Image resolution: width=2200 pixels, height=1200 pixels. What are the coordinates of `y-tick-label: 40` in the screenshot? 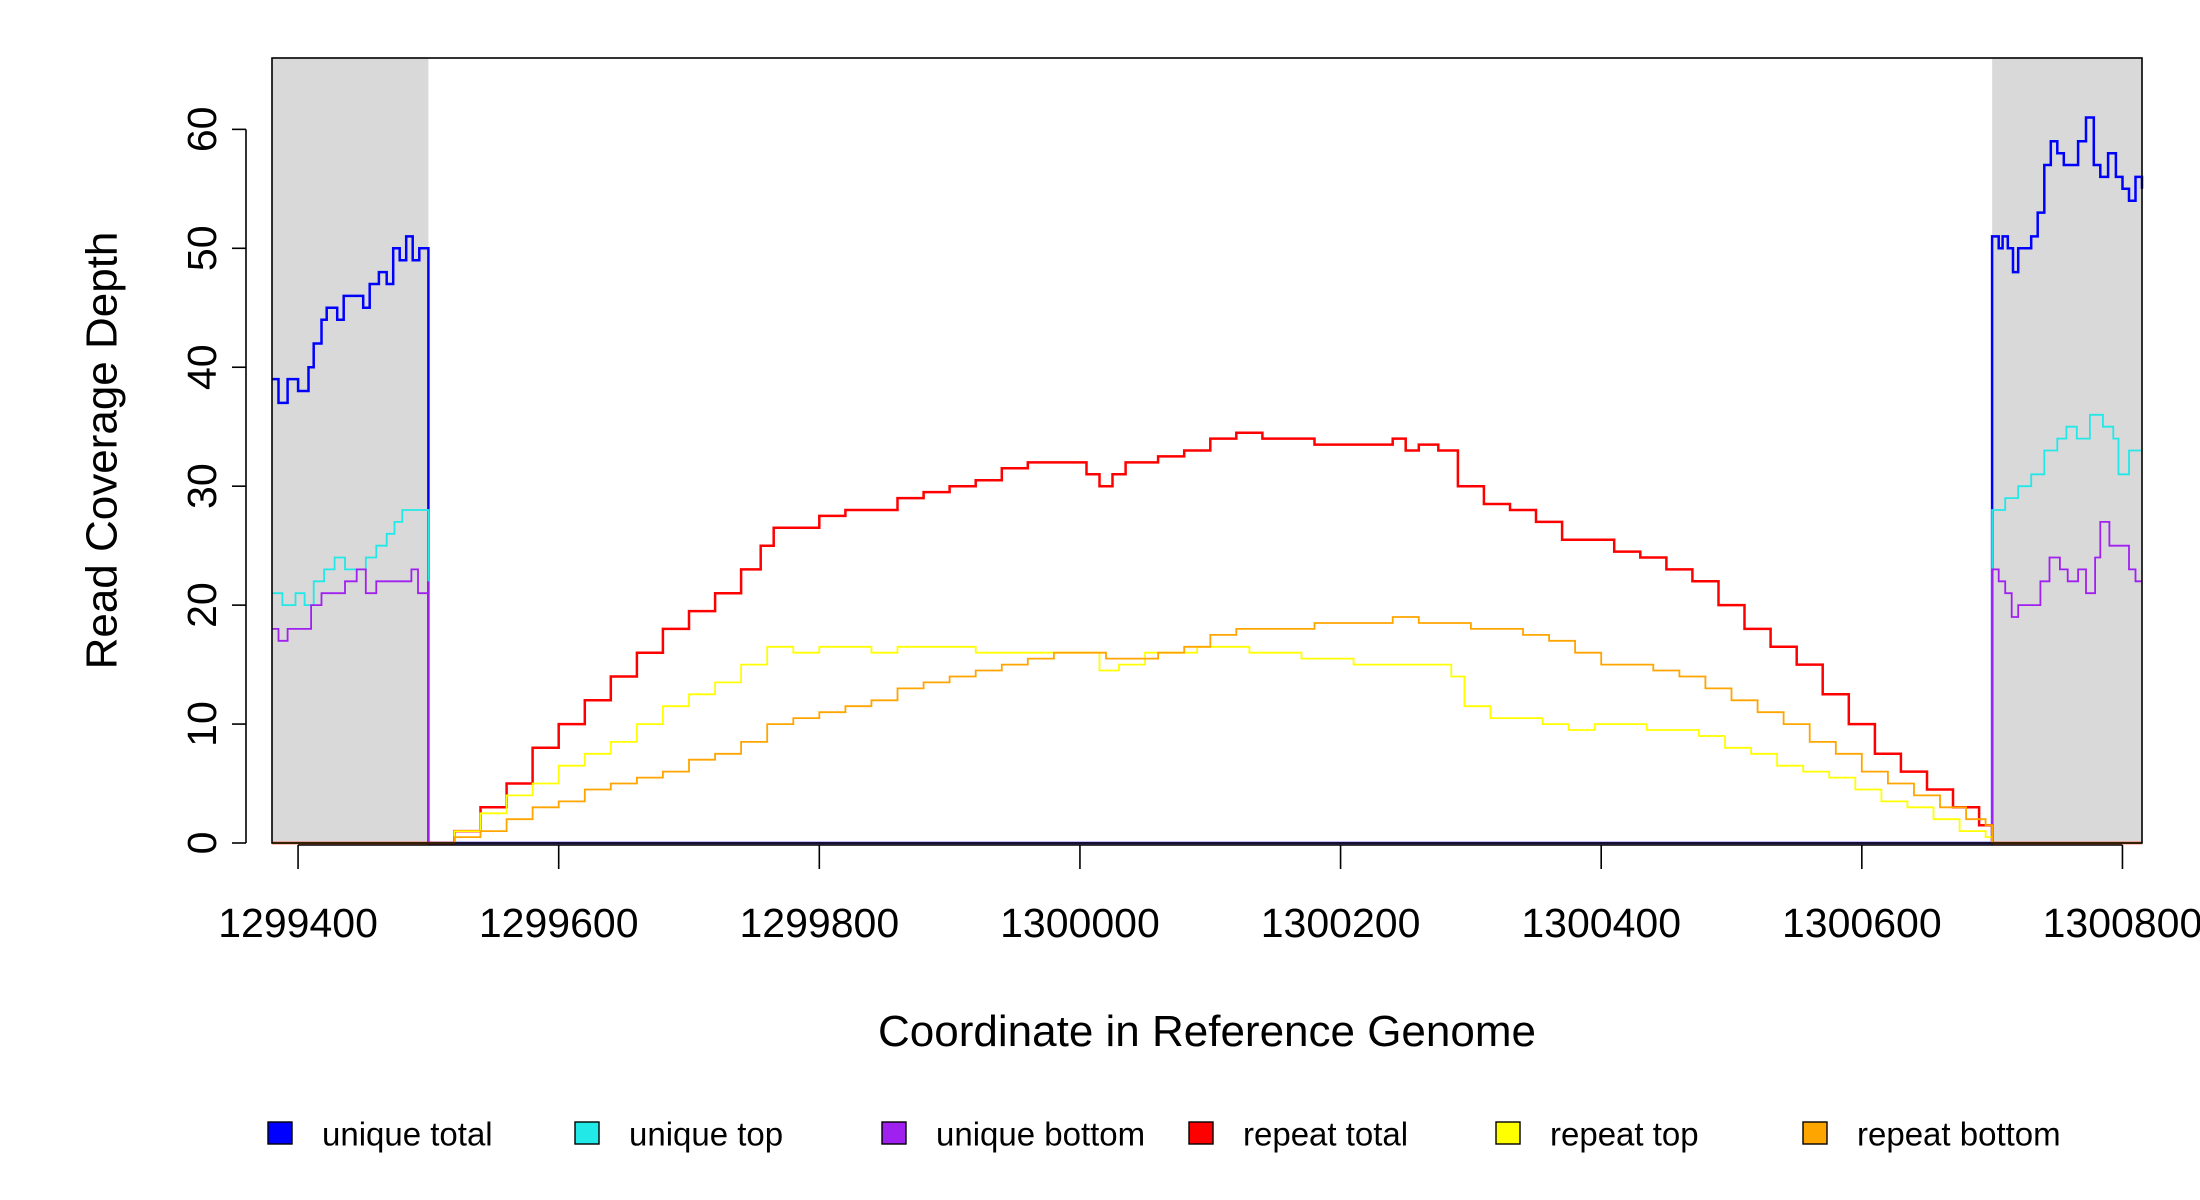 It's located at (202, 367).